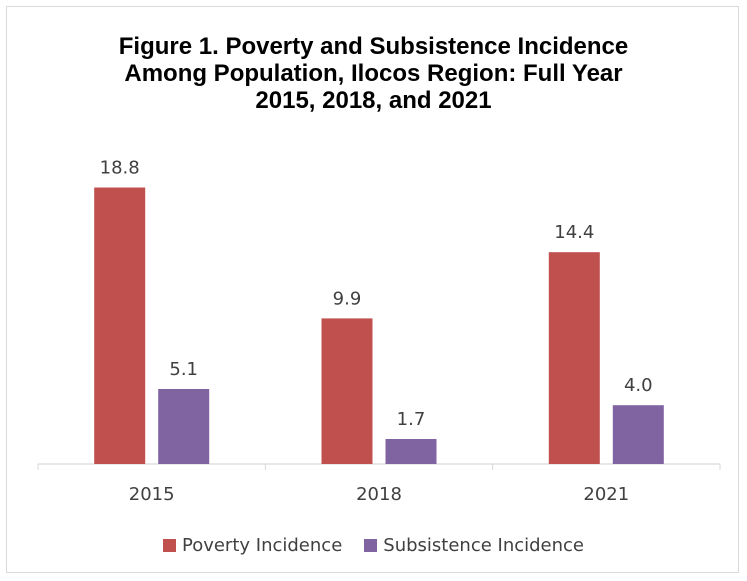 This screenshot has width=747, height=581. Describe the element at coordinates (152, 494) in the screenshot. I see `x-tick-label-2015: 2015` at that location.